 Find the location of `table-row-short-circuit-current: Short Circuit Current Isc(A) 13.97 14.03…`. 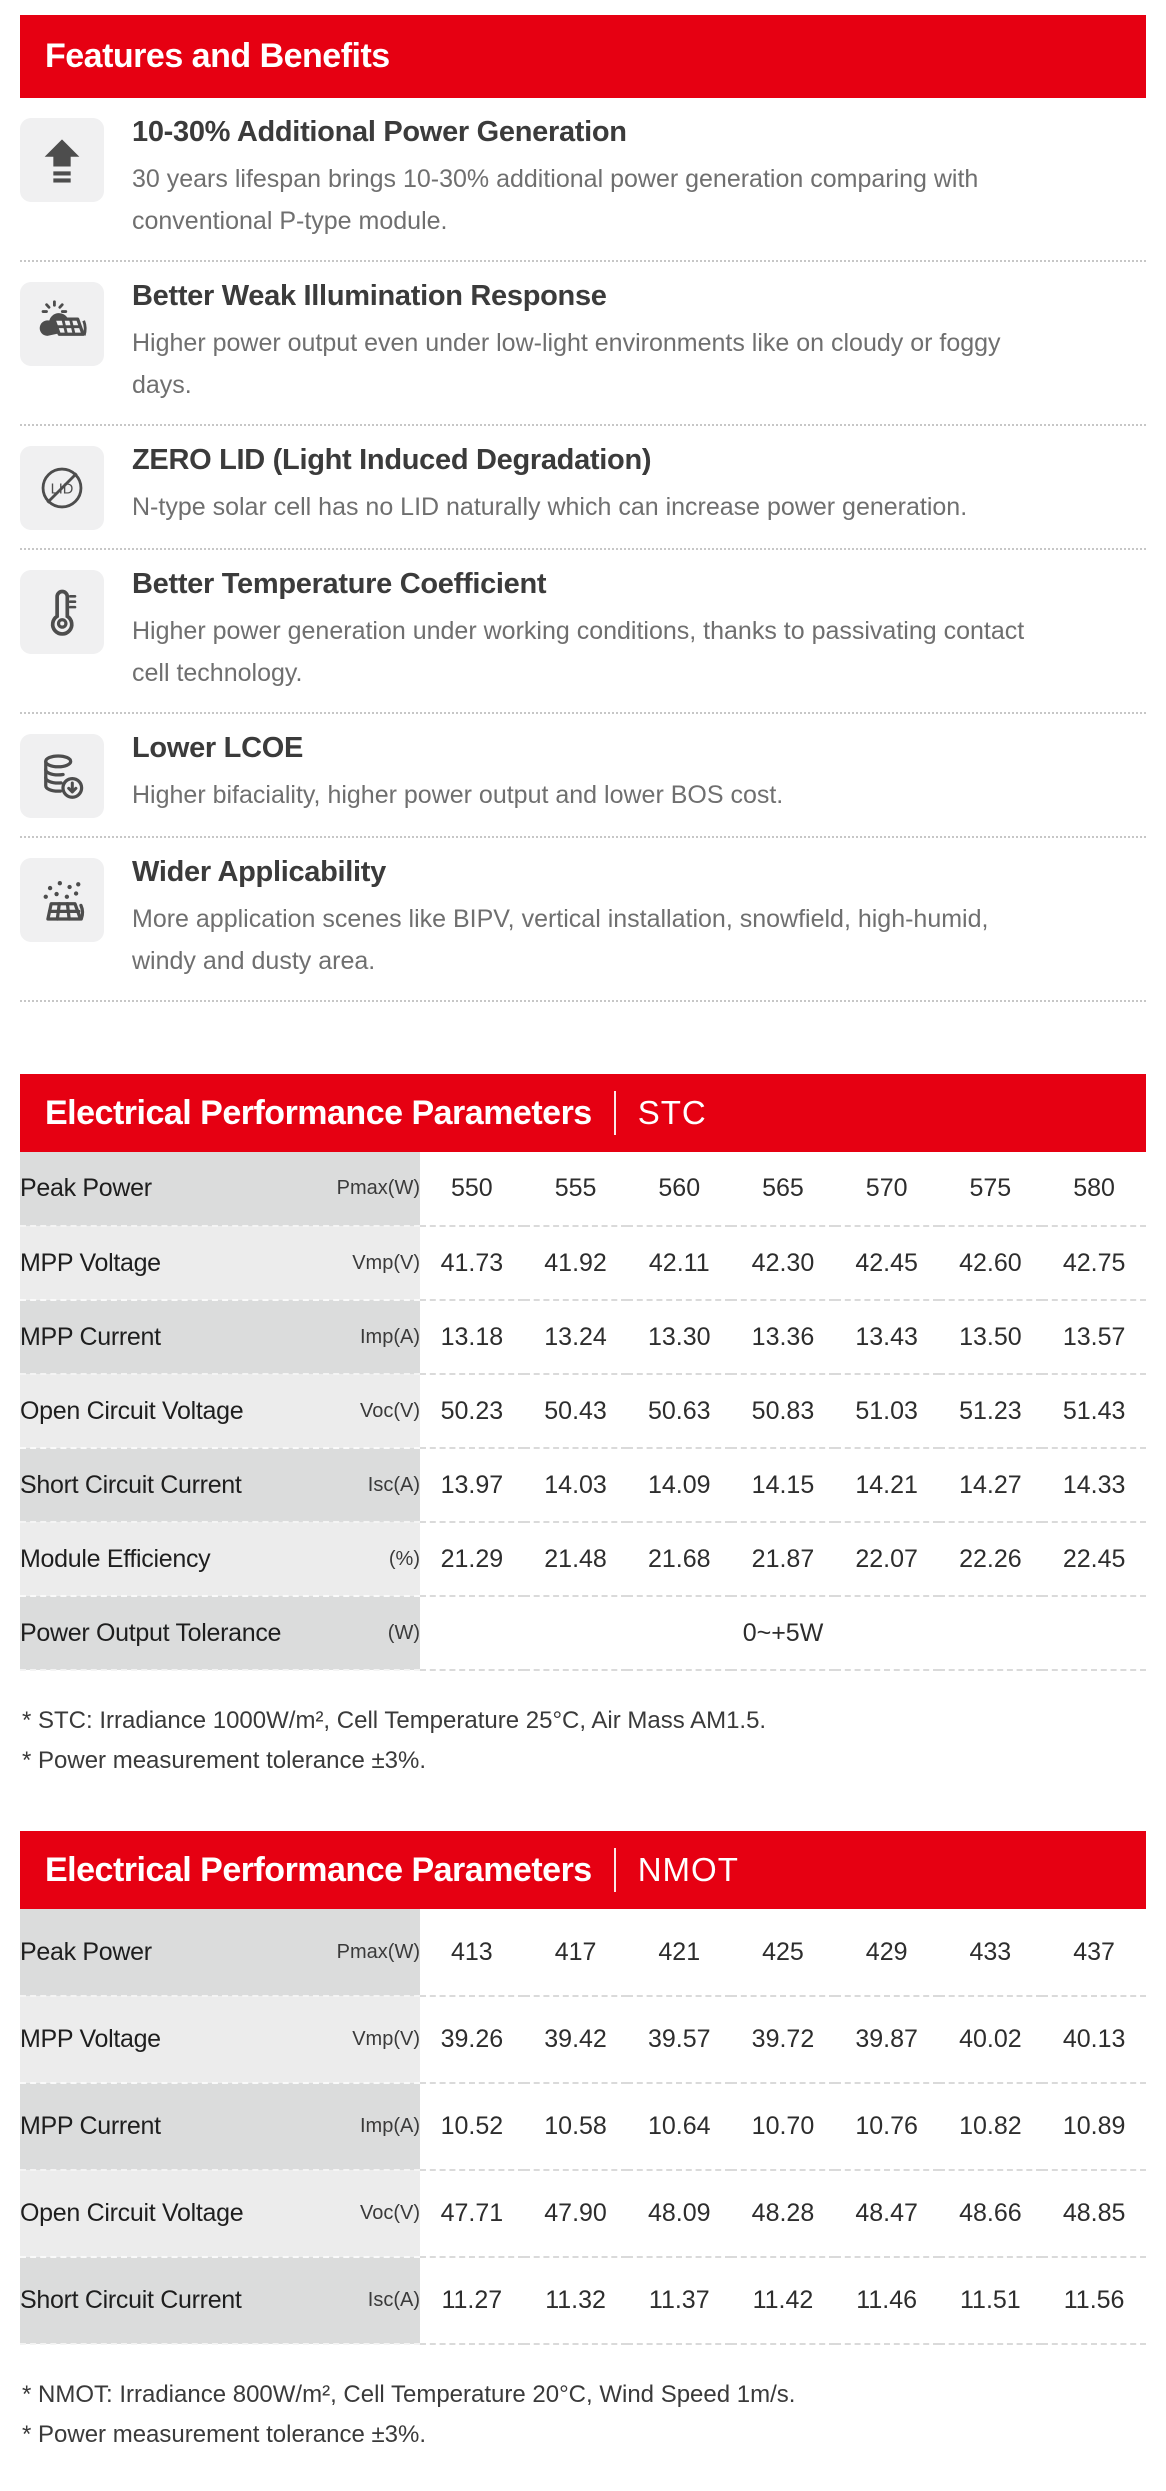

table-row-short-circuit-current: Short Circuit Current Isc(A) 13.97 14.03… is located at coordinates (583, 1485).